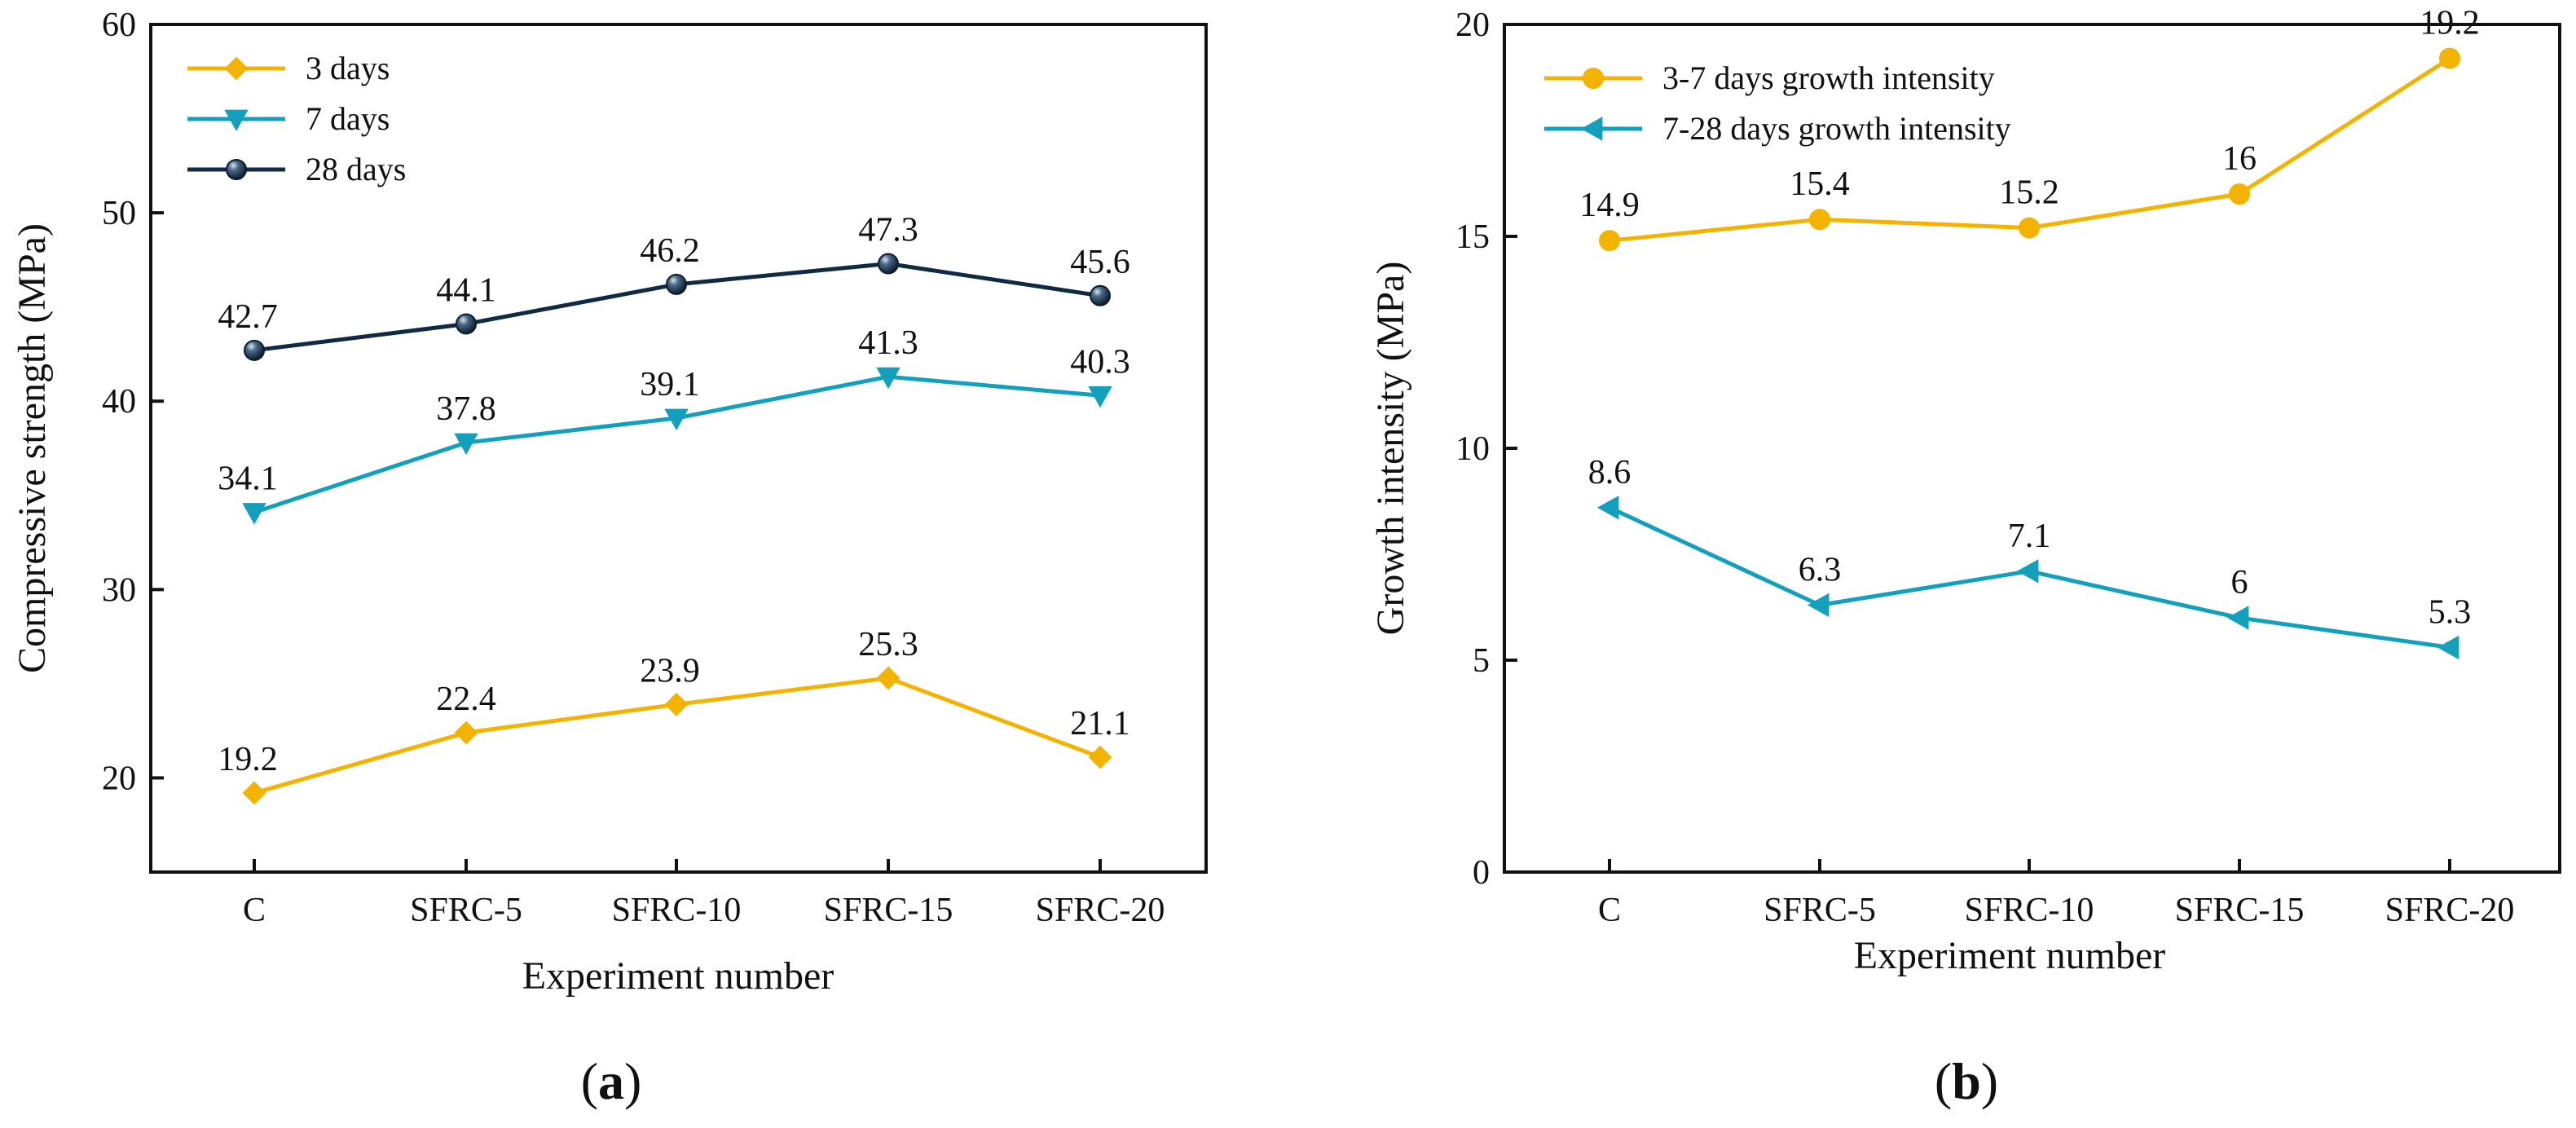 This screenshot has height=1128, width=2576. Describe the element at coordinates (2010, 956) in the screenshot. I see `x-axis-title-b: Experiment number` at that location.